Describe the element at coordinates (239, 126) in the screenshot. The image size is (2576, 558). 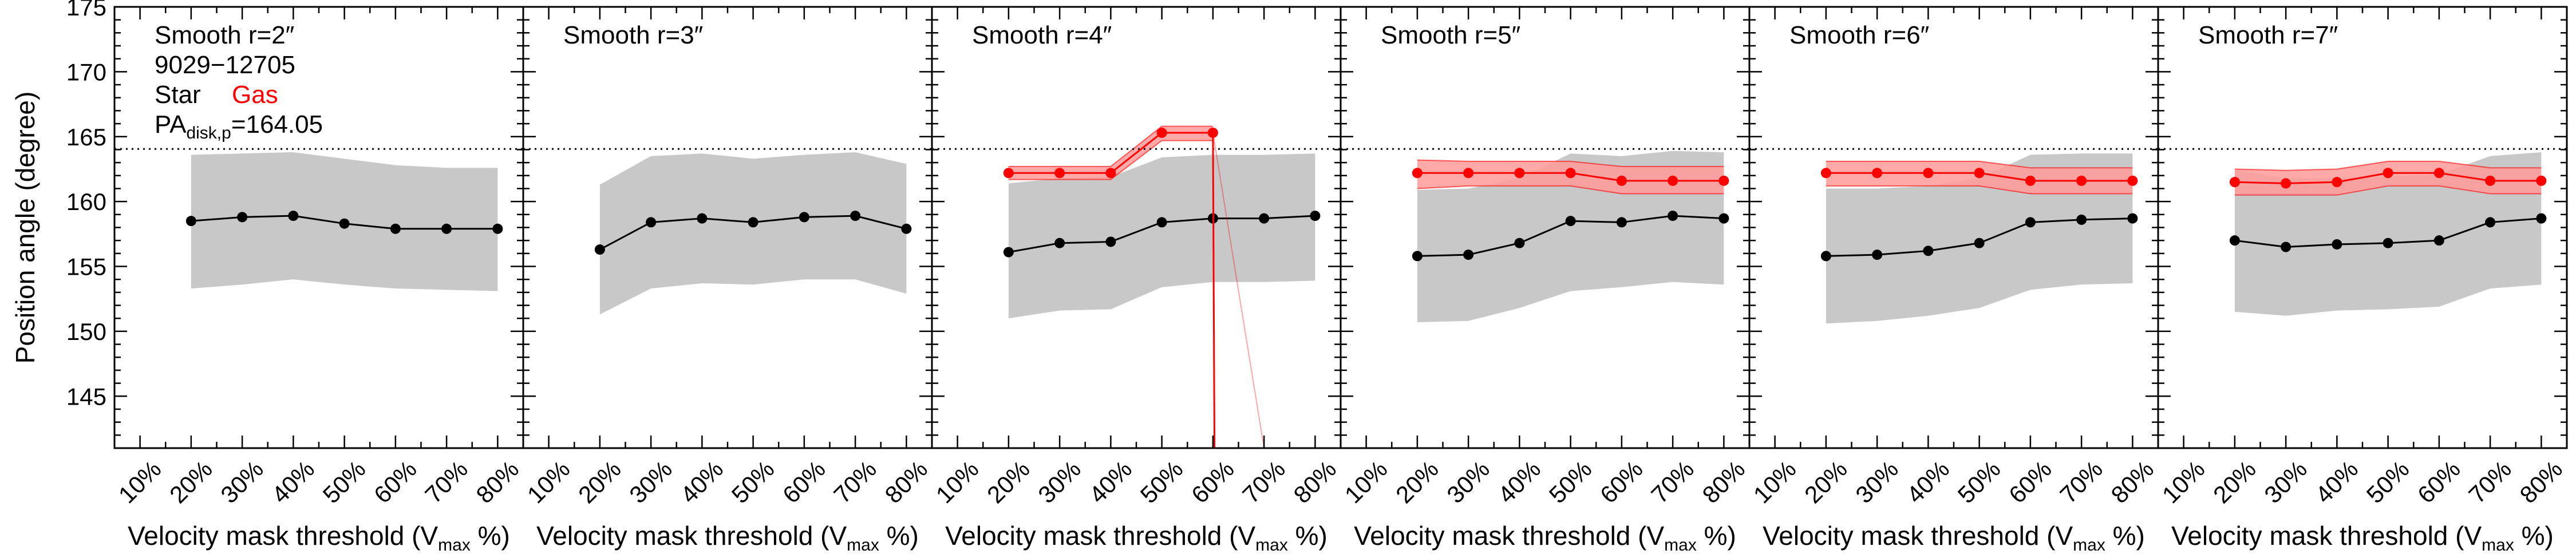
I see `disk-pa-label: PAdisk,p=164.05` at that location.